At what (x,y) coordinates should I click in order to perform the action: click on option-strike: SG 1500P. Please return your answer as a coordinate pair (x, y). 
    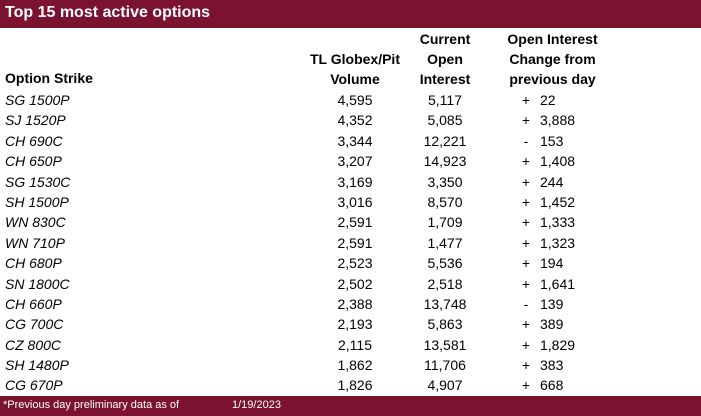
    Looking at the image, I should click on (37, 100).